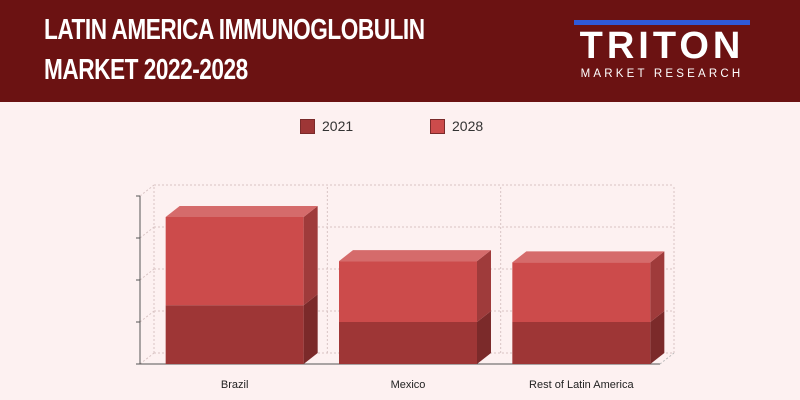 The image size is (800, 400). What do you see at coordinates (408, 343) in the screenshot?
I see `bar-2021-mexico` at bounding box center [408, 343].